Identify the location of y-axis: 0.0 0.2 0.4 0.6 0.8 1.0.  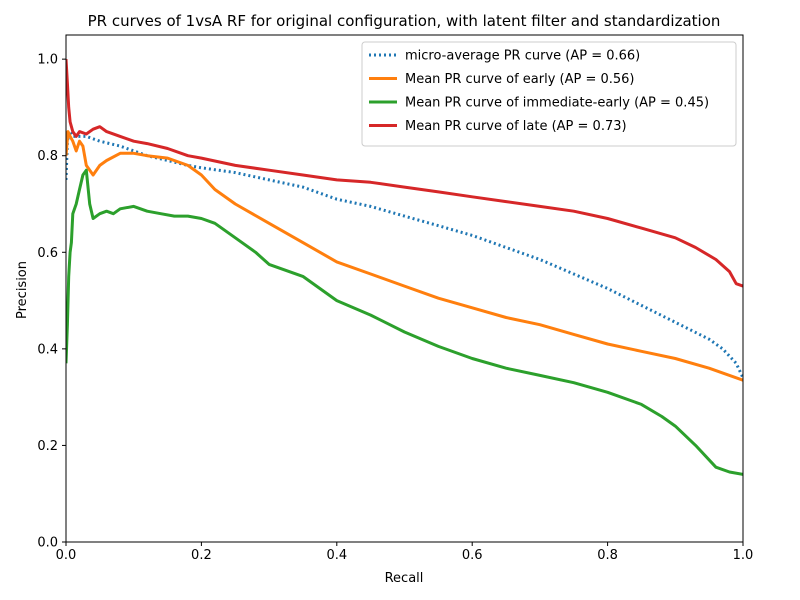
(51, 302).